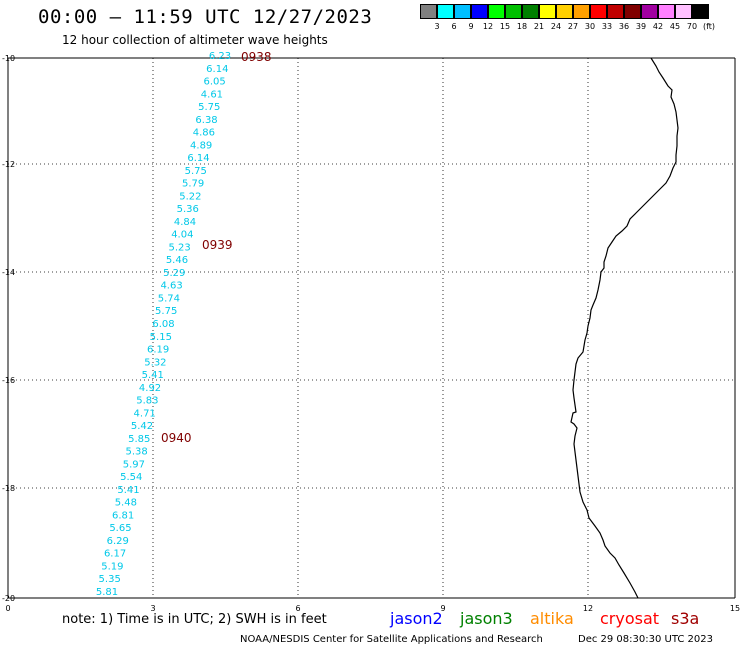 The height and width of the screenshot is (650, 740). Describe the element at coordinates (205, 17) in the screenshot. I see `map-title: 00:00 – 11:59 UTC 12/27/2023` at that location.